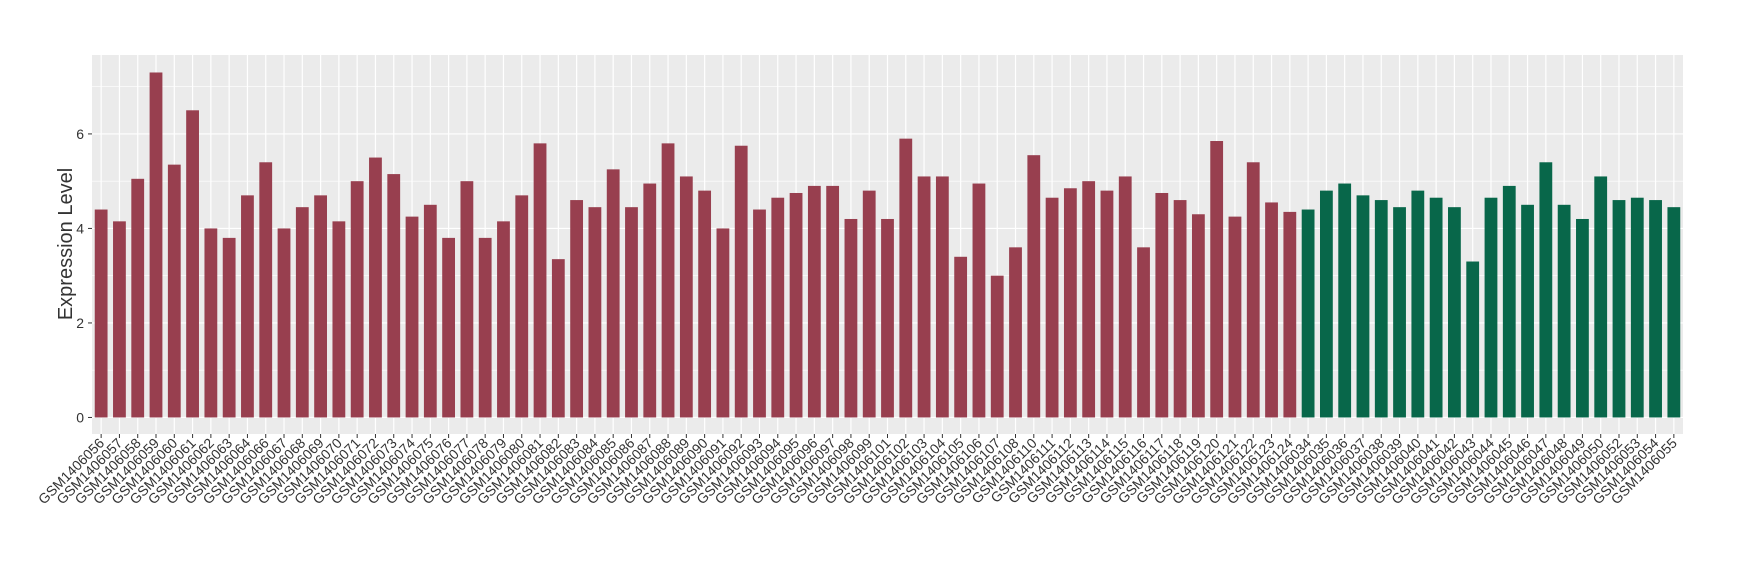 This screenshot has height=580, width=1740. What do you see at coordinates (80, 417) in the screenshot?
I see `y-tick-label: 0` at bounding box center [80, 417].